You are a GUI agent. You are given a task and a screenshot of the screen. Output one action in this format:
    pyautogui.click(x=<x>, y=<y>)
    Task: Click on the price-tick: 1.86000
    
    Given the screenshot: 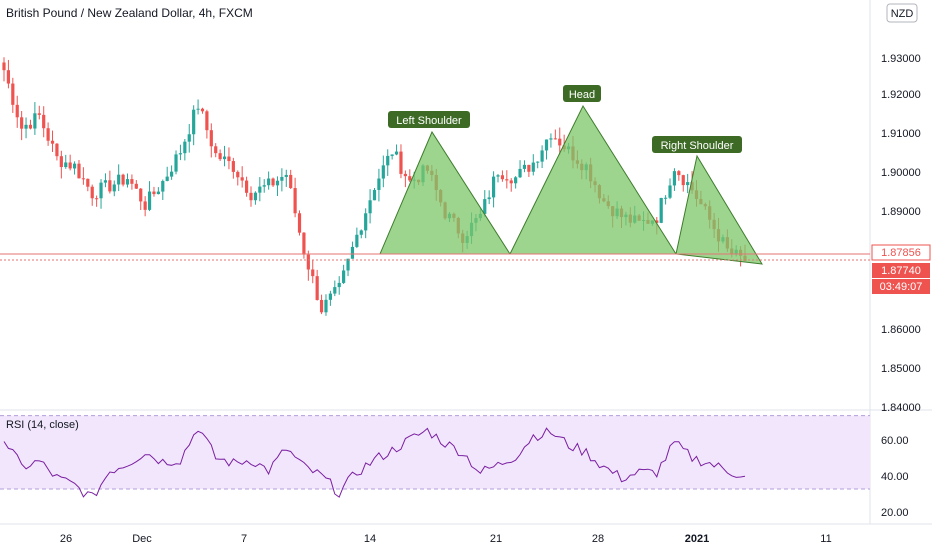 What is the action you would take?
    pyautogui.click(x=901, y=330)
    